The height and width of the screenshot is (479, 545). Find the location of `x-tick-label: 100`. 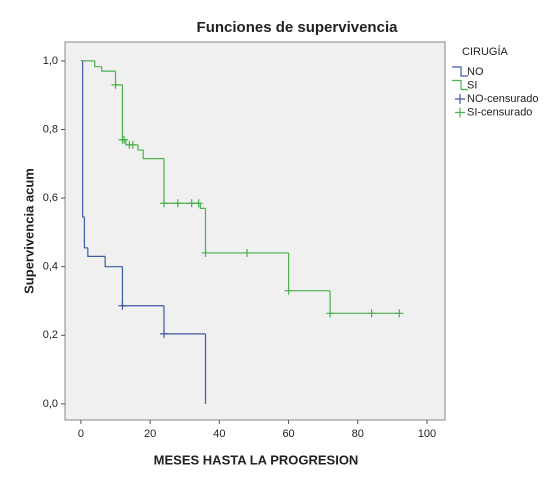

x-tick-label: 100 is located at coordinates (427, 434).